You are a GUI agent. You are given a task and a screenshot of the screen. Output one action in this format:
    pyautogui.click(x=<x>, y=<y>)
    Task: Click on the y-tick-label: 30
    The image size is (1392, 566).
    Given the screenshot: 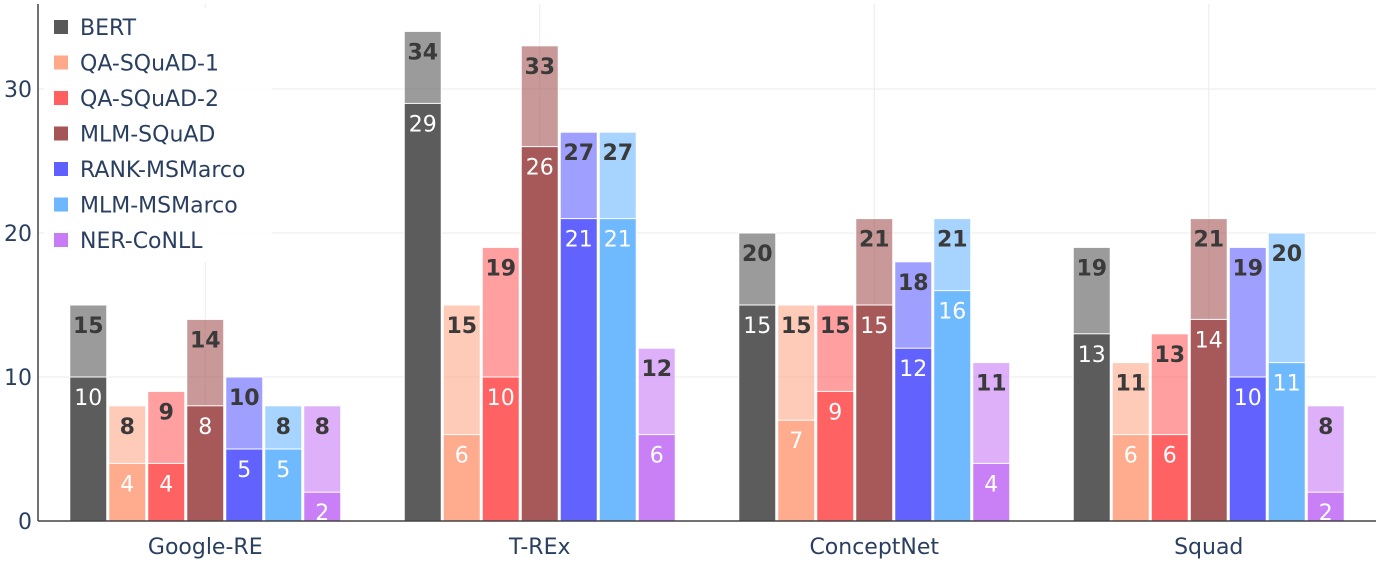 What is the action you would take?
    pyautogui.click(x=18, y=90)
    